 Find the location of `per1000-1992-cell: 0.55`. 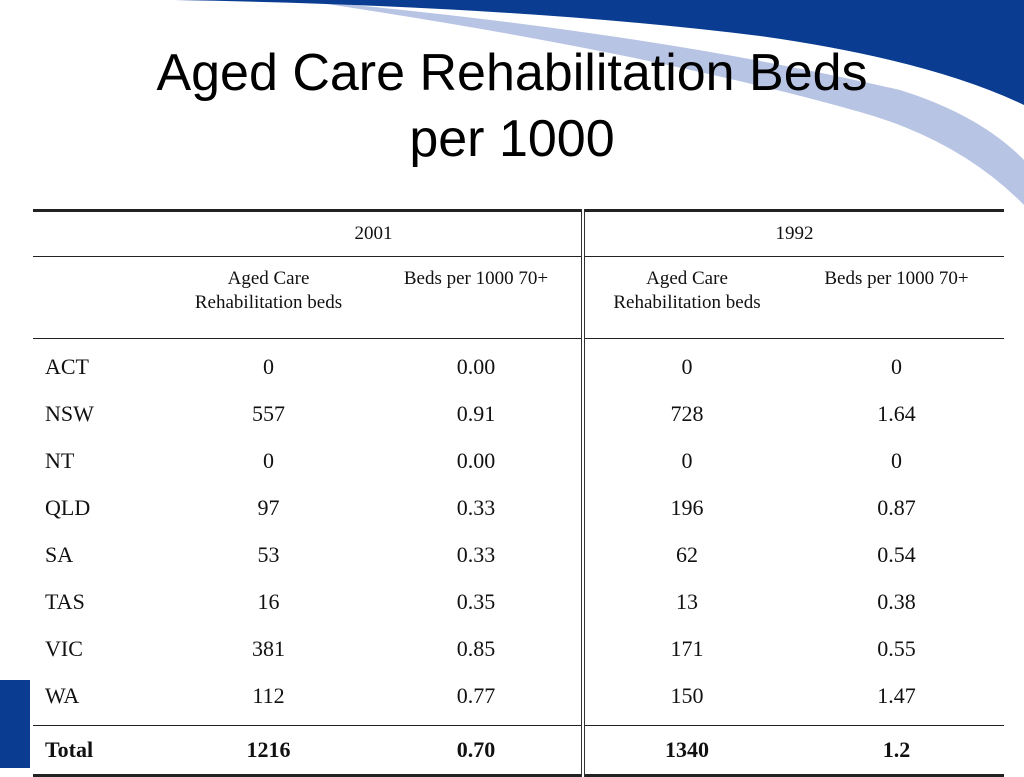

per1000-1992-cell: 0.55 is located at coordinates (896, 648).